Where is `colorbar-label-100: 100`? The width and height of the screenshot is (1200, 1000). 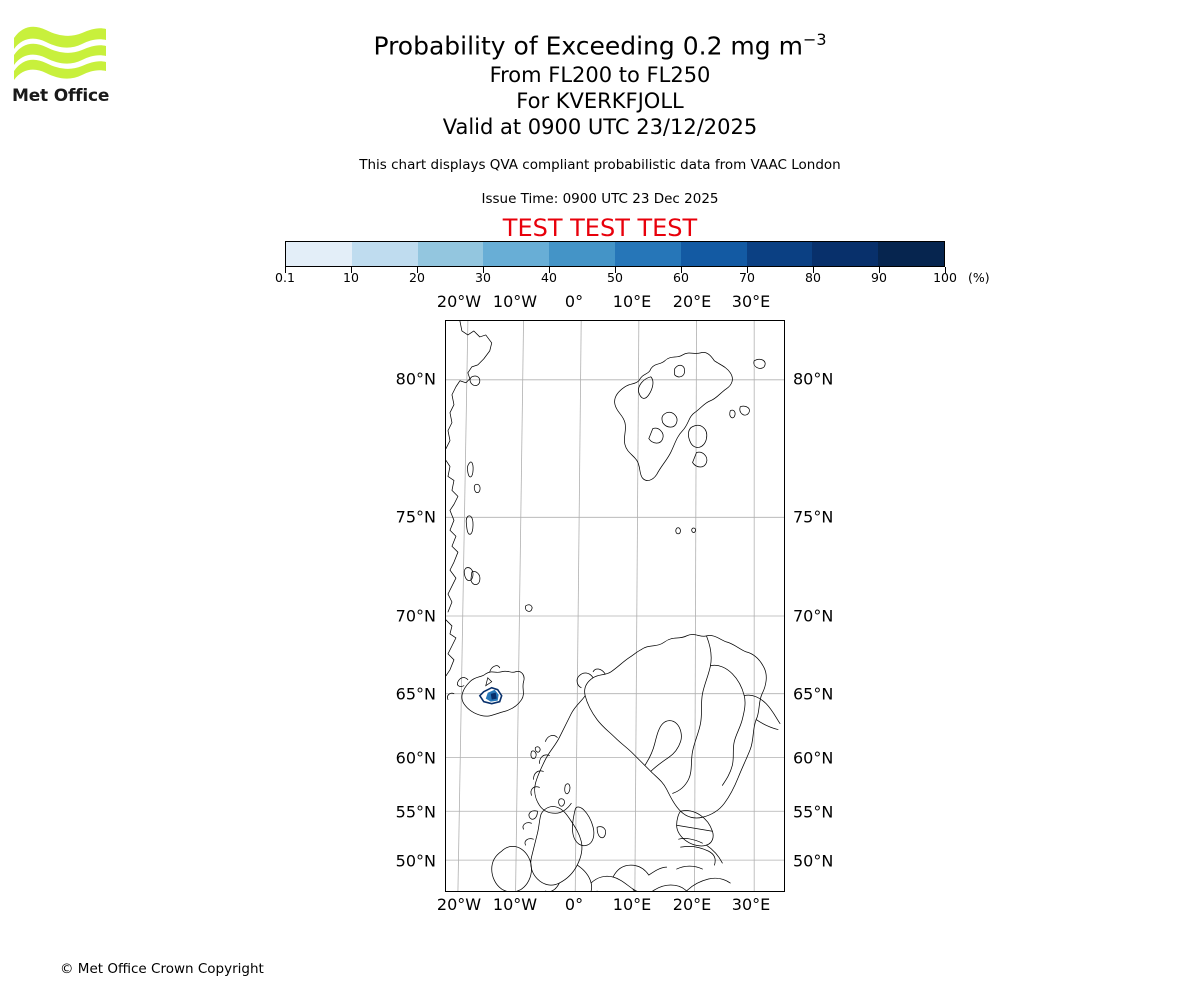 colorbar-label-100: 100 is located at coordinates (945, 277).